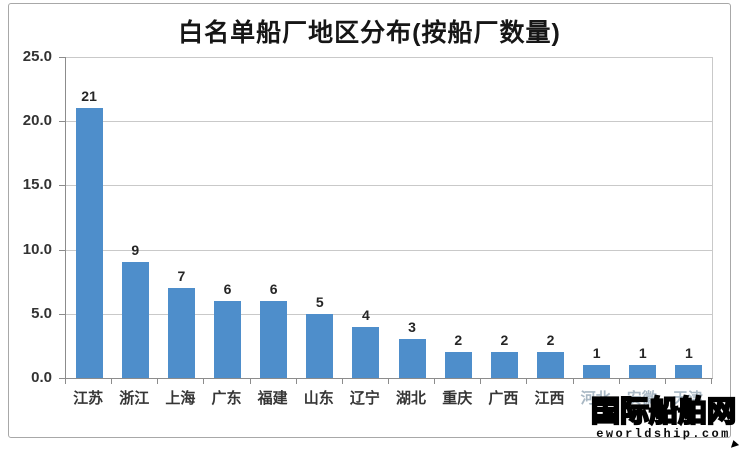 The height and width of the screenshot is (450, 739). I want to click on x-category-label: 湖北, so click(411, 398).